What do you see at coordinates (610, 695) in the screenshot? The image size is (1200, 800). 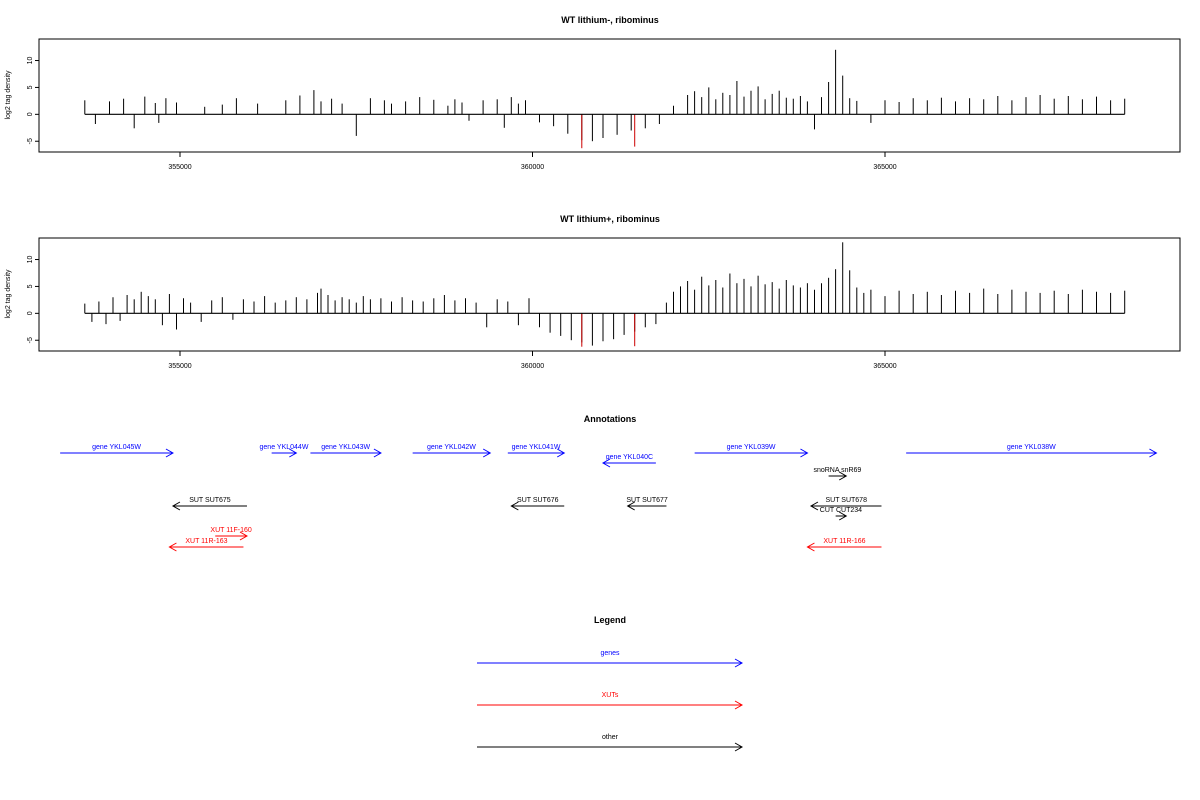 I see `legend-label: XUTs` at bounding box center [610, 695].